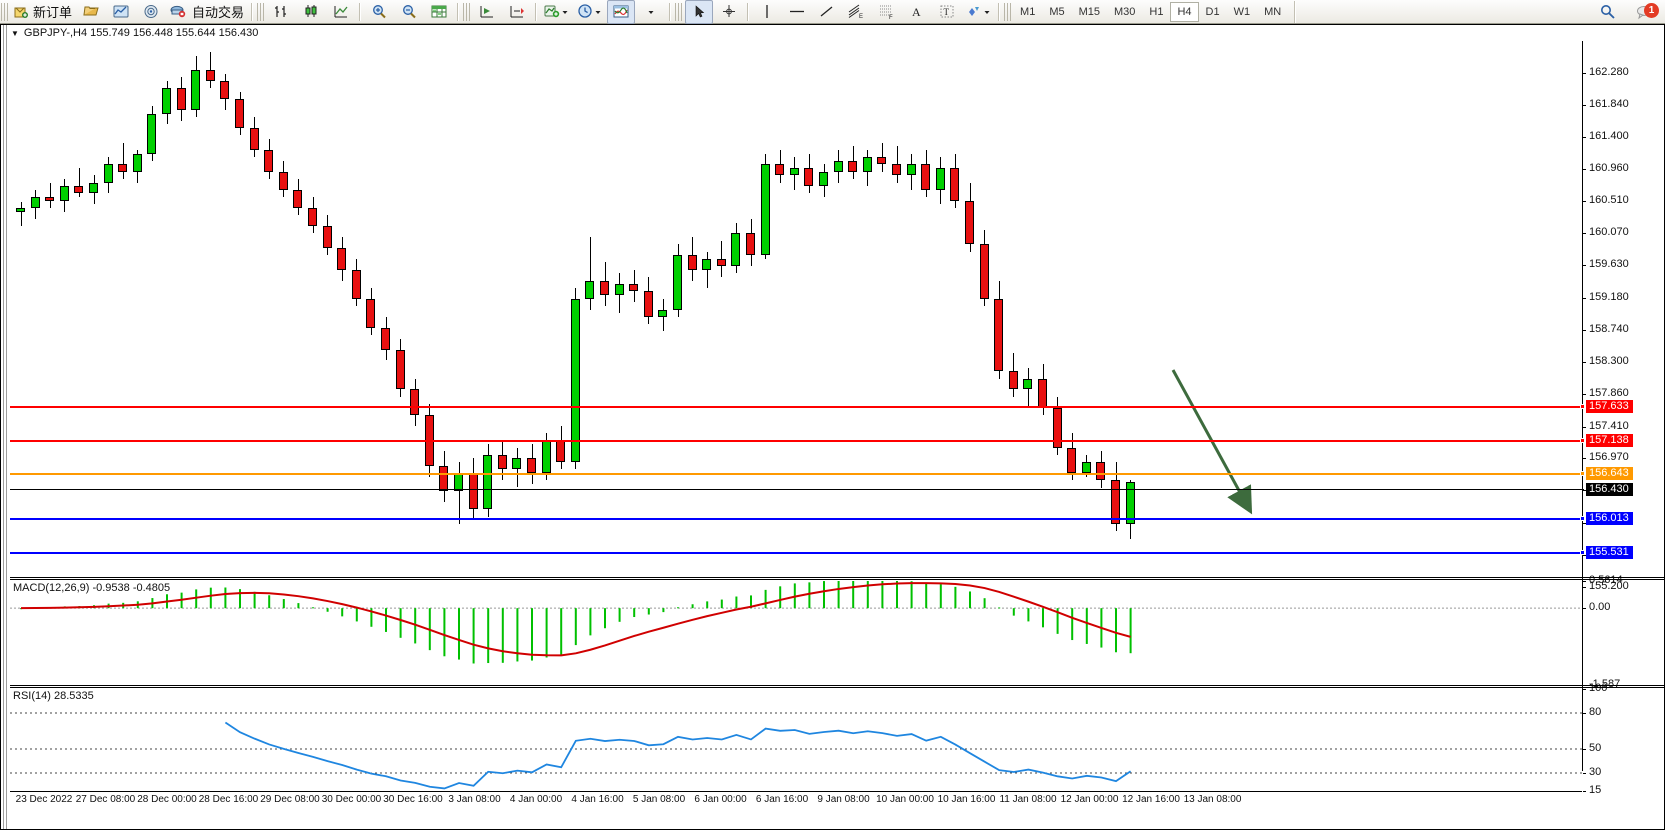 This screenshot has height=830, width=1665. I want to click on indicators-button, so click(556, 12).